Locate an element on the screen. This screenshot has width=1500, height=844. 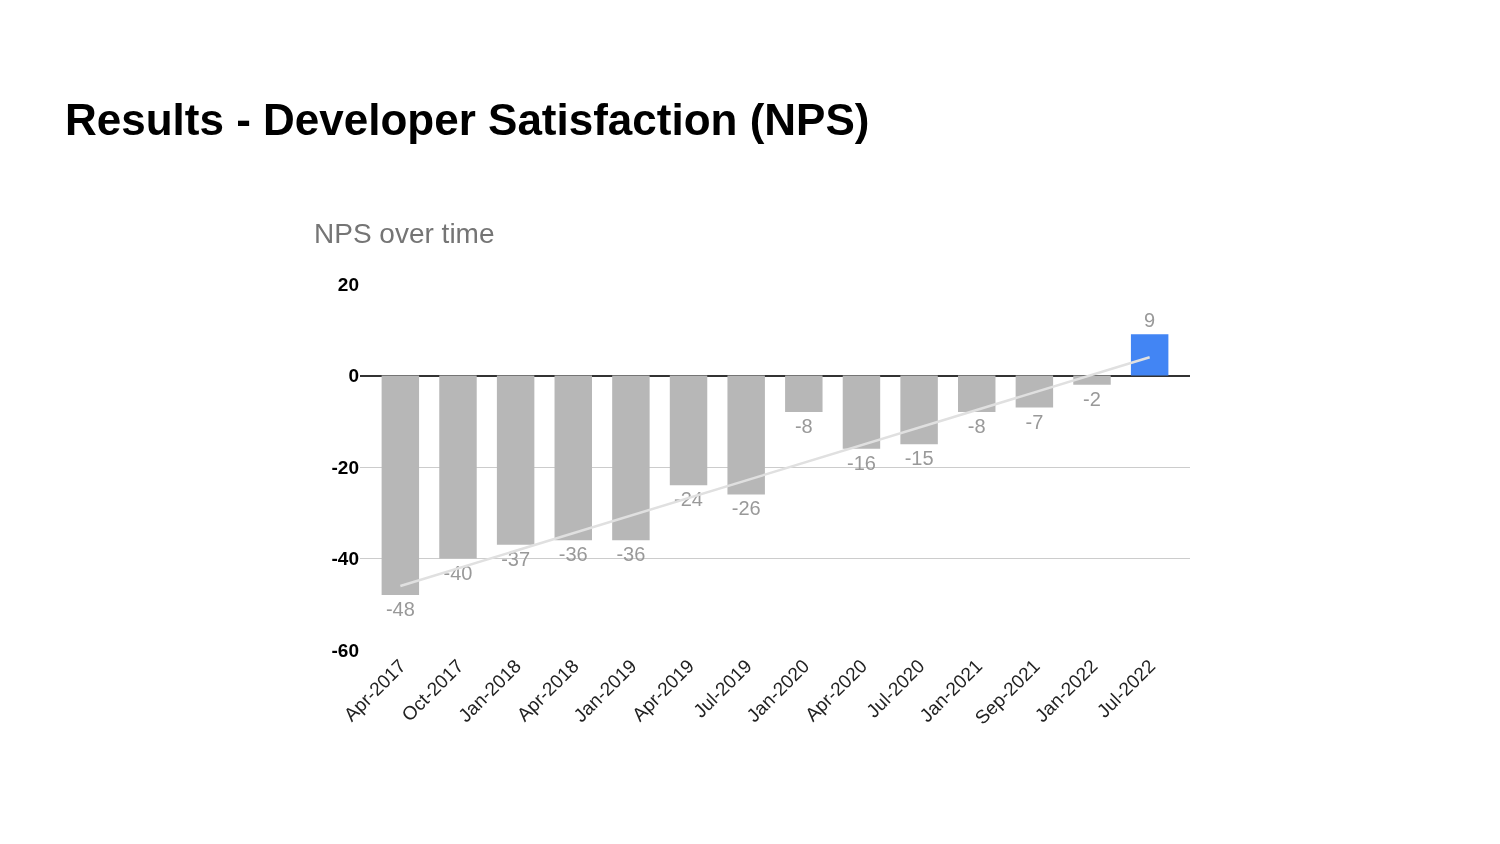
data-label: -2 is located at coordinates (1092, 398).